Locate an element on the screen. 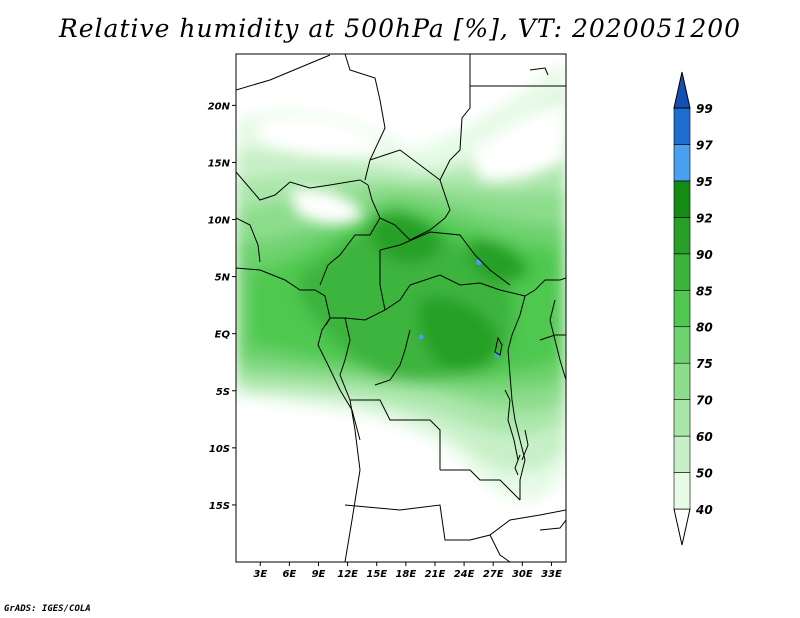 The image size is (800, 618). lat-tick-label: 5N is located at coordinates (223, 278).